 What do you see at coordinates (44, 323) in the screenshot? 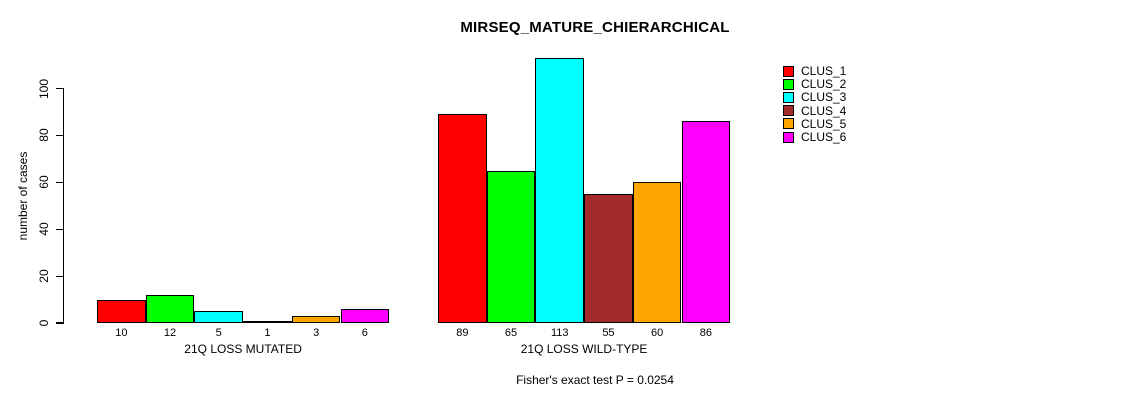
I see `y-tick-value: 0` at bounding box center [44, 323].